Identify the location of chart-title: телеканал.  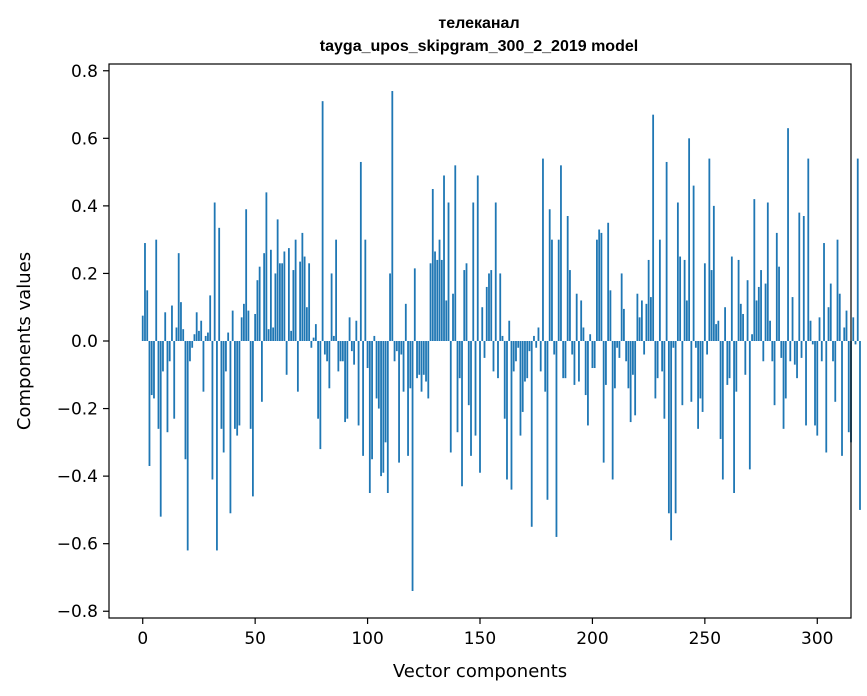
(478, 23).